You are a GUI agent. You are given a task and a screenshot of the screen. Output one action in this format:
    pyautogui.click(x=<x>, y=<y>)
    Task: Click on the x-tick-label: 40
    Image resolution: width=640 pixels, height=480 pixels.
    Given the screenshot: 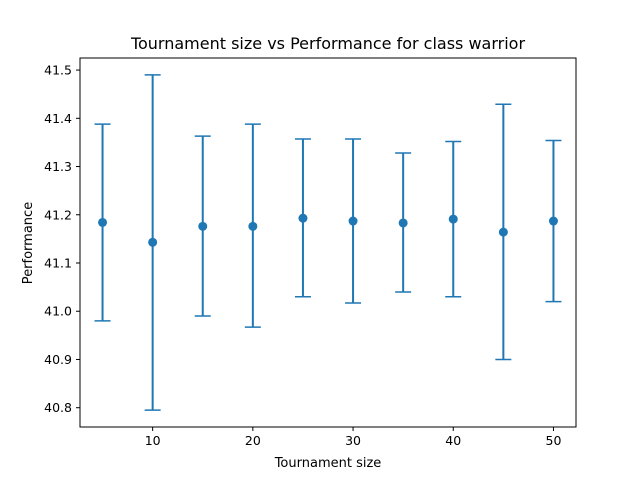 What is the action you would take?
    pyautogui.click(x=453, y=440)
    